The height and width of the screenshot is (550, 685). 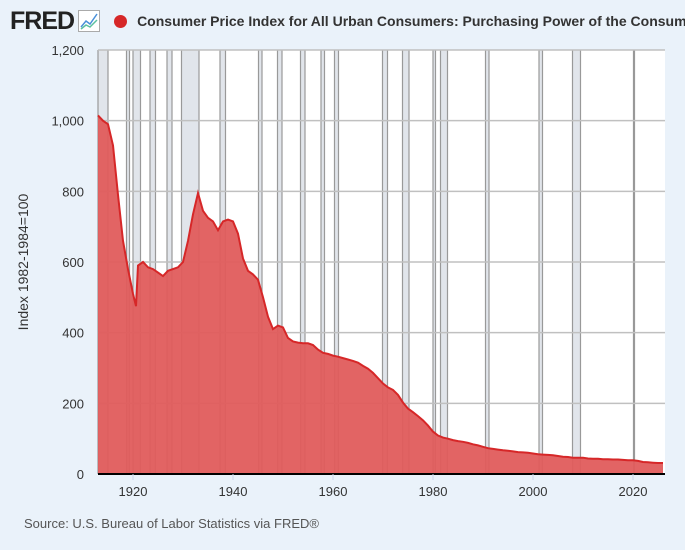 I want to click on fred-logo: FRED, so click(x=42, y=20).